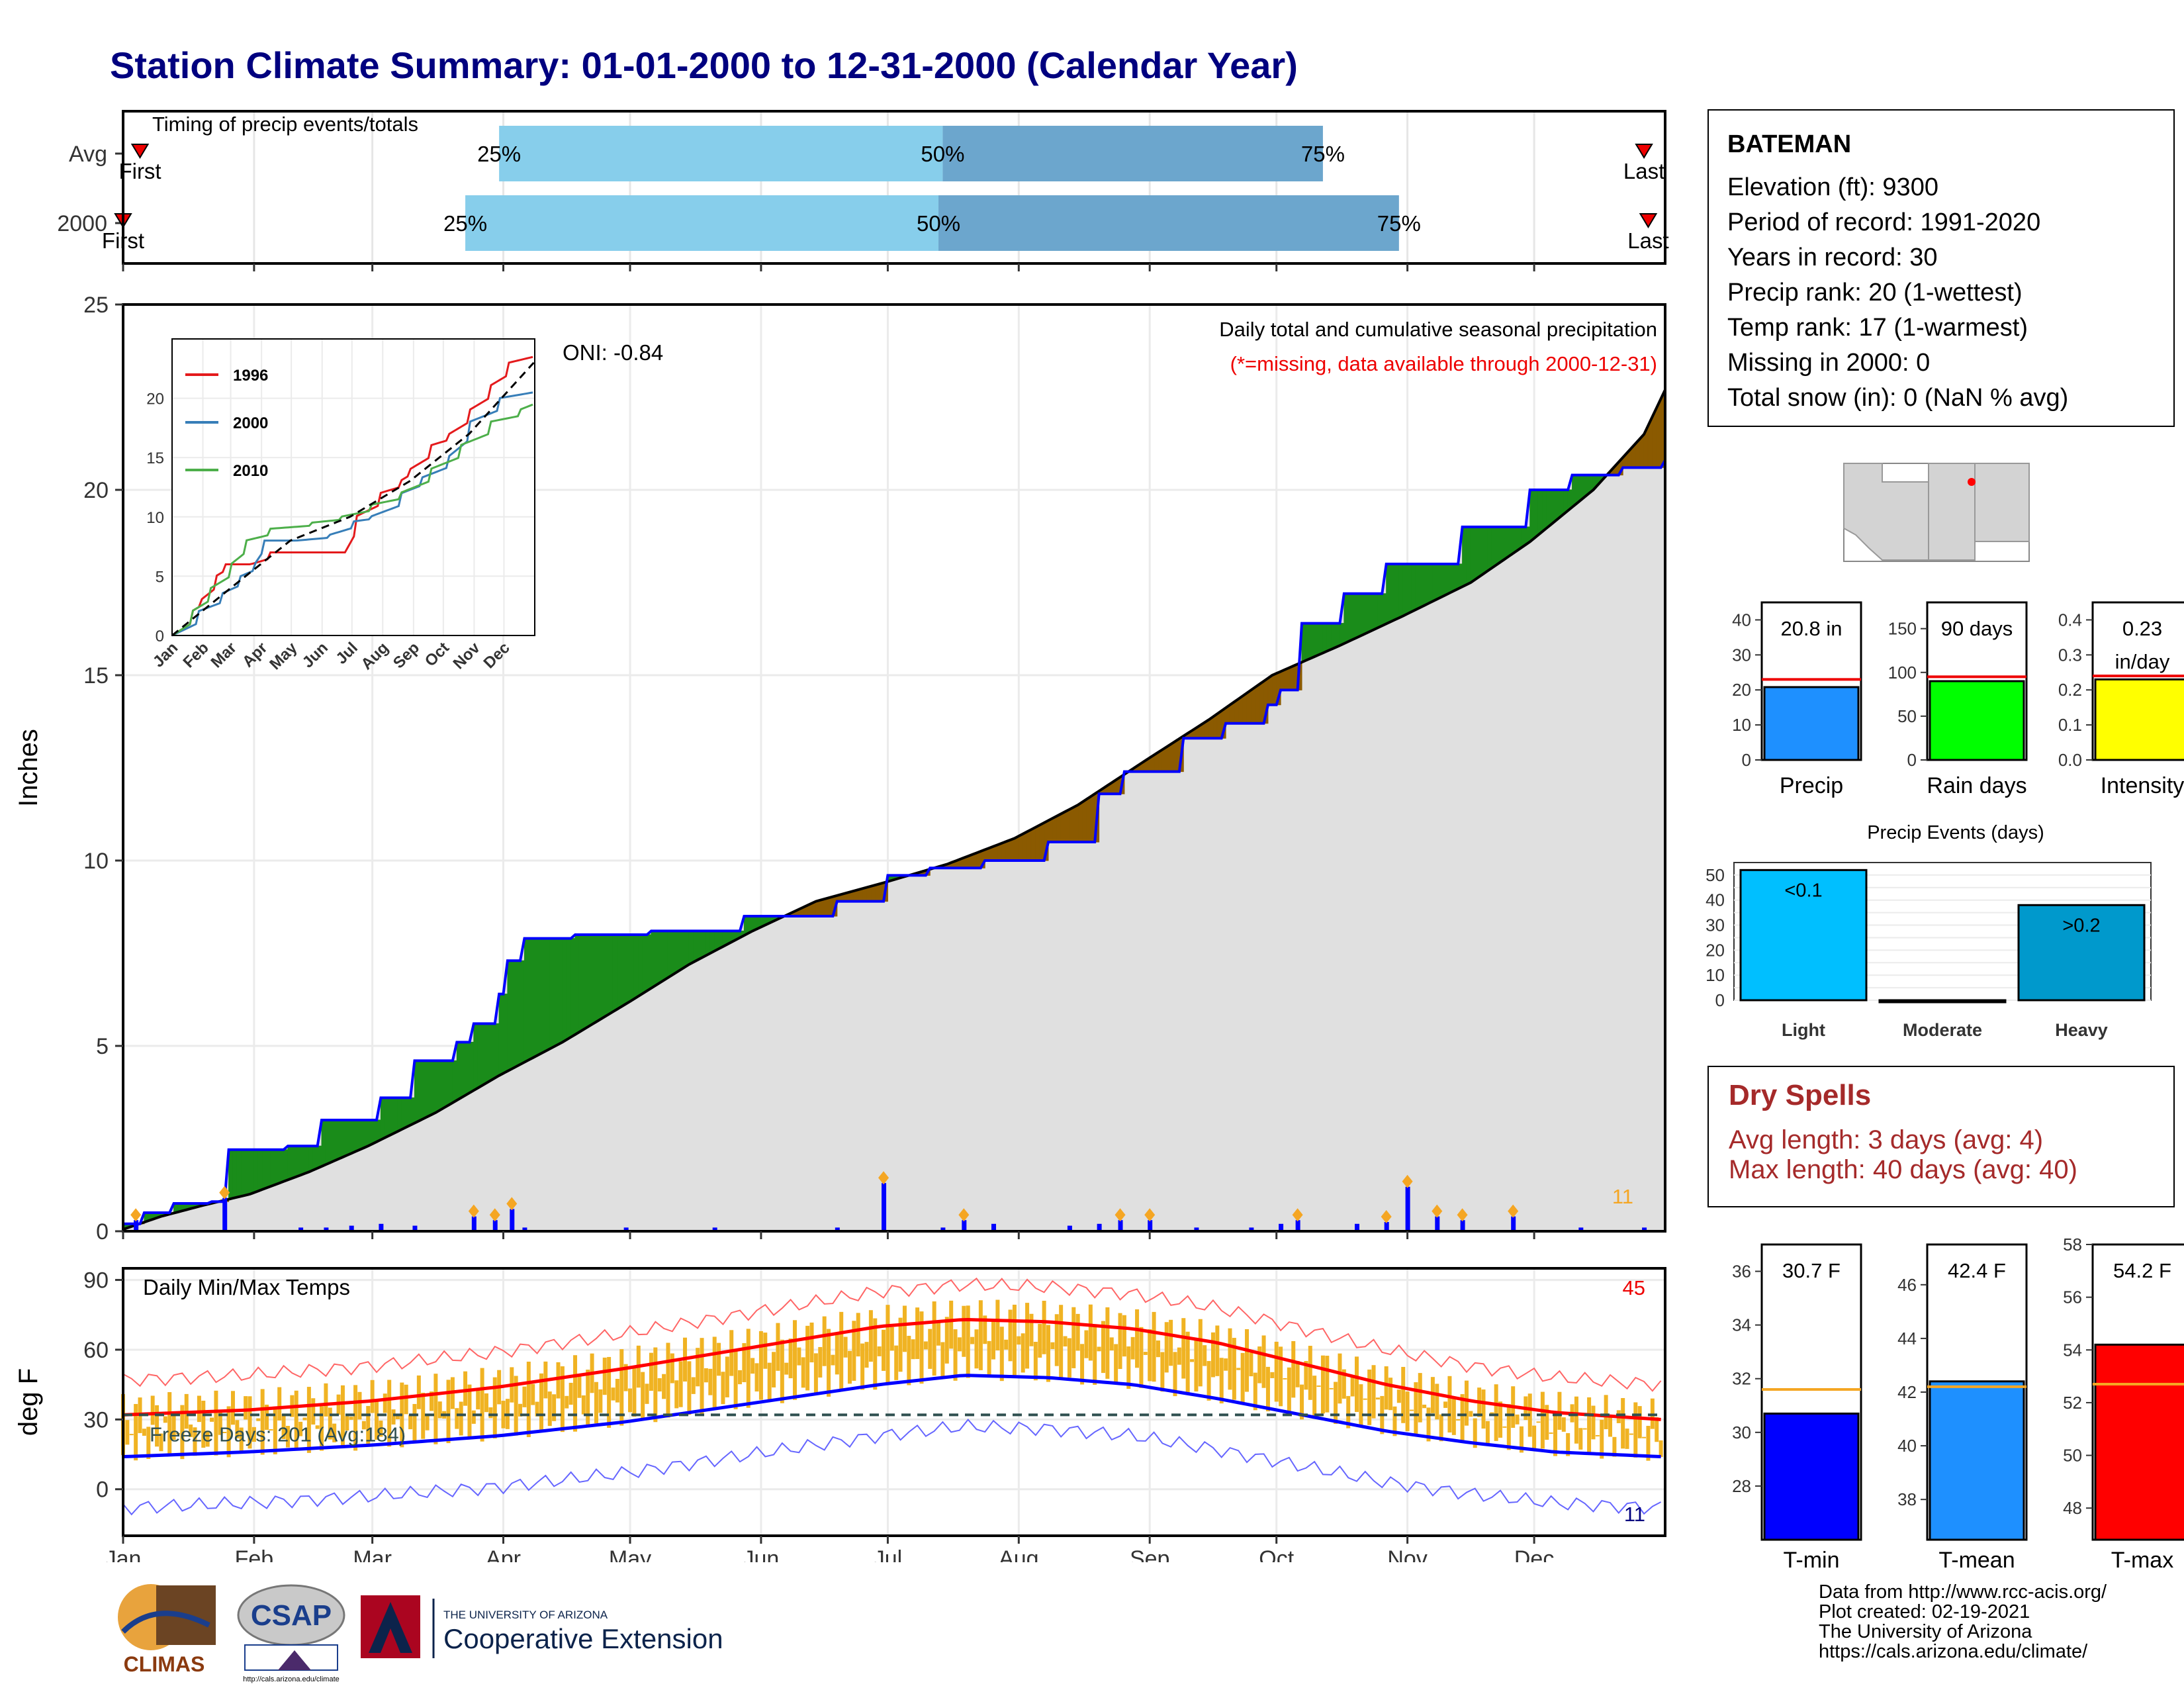  Describe the element at coordinates (630, 1554) in the screenshot. I see `temp-x-tick-label: May` at that location.